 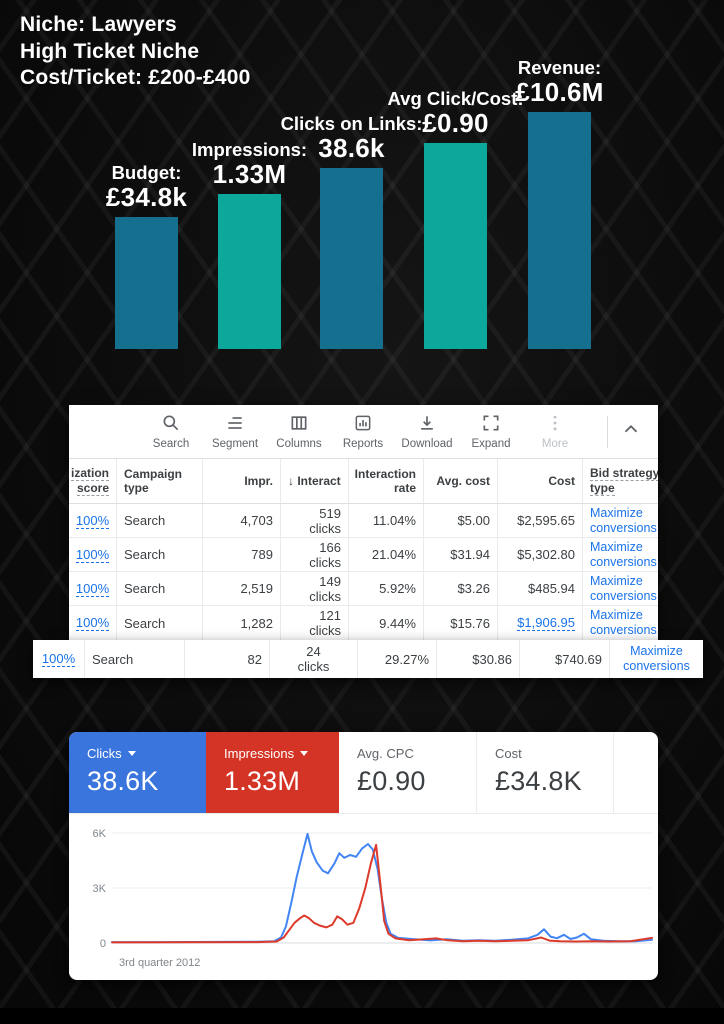 I want to click on series-line-impressions, so click(x=382, y=893).